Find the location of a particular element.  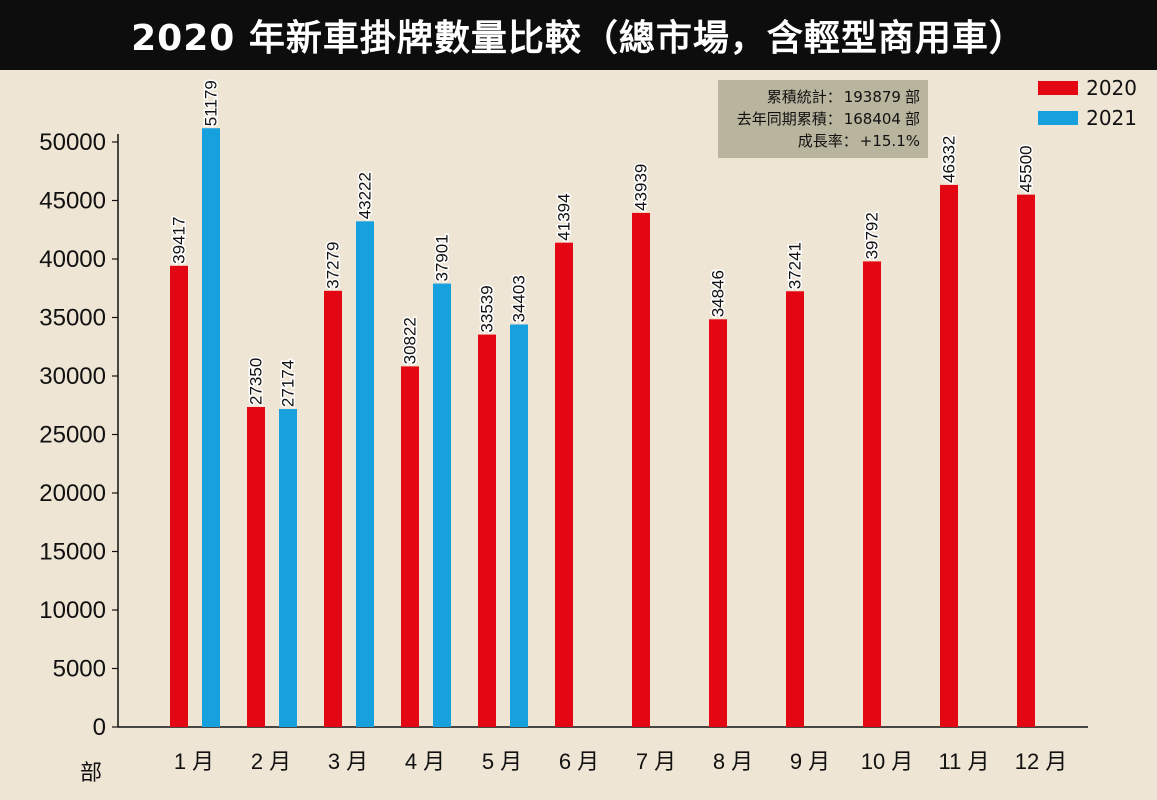

x-tick-label: 3 月 is located at coordinates (348, 761).